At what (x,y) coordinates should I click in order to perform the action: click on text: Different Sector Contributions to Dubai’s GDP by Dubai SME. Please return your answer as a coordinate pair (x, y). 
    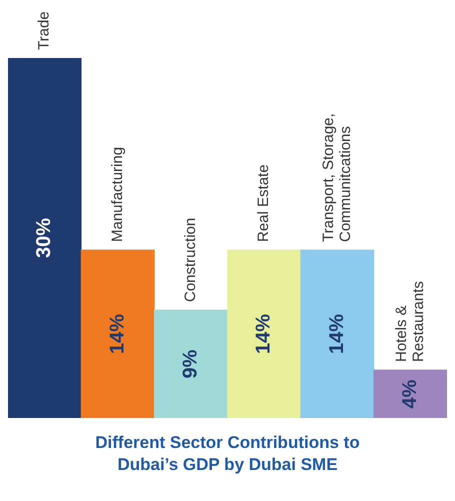
    Looking at the image, I should click on (227, 454).